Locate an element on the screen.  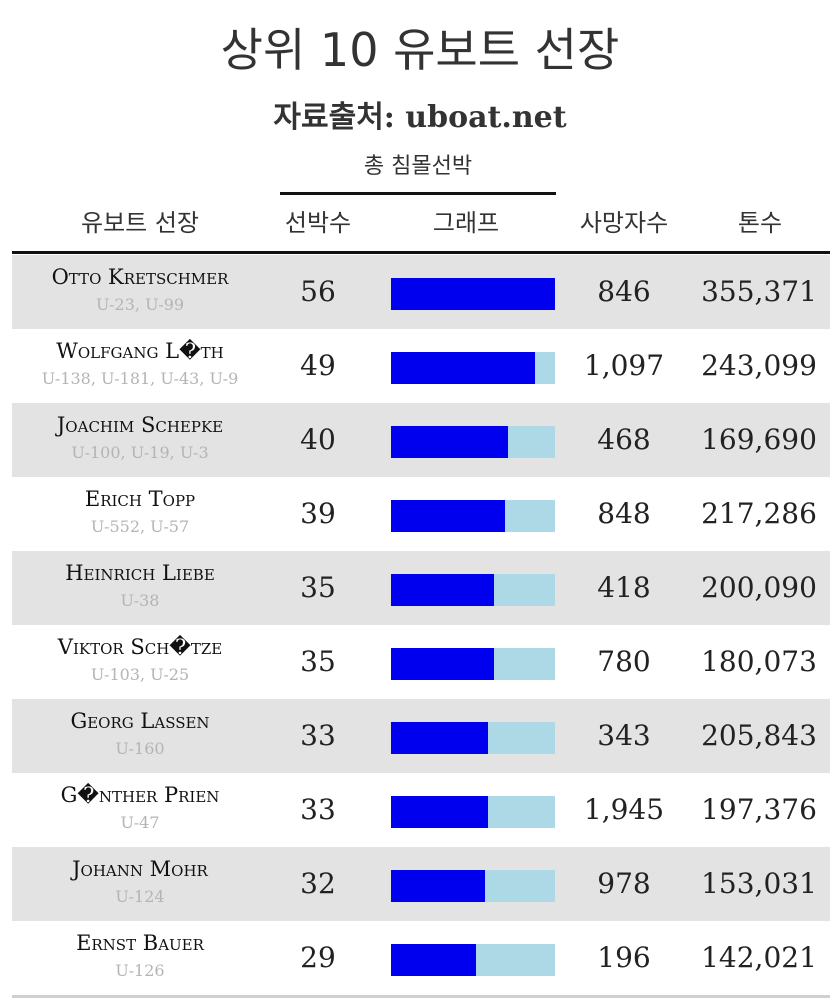
deaths-value: 1,097 is located at coordinates (624, 365).